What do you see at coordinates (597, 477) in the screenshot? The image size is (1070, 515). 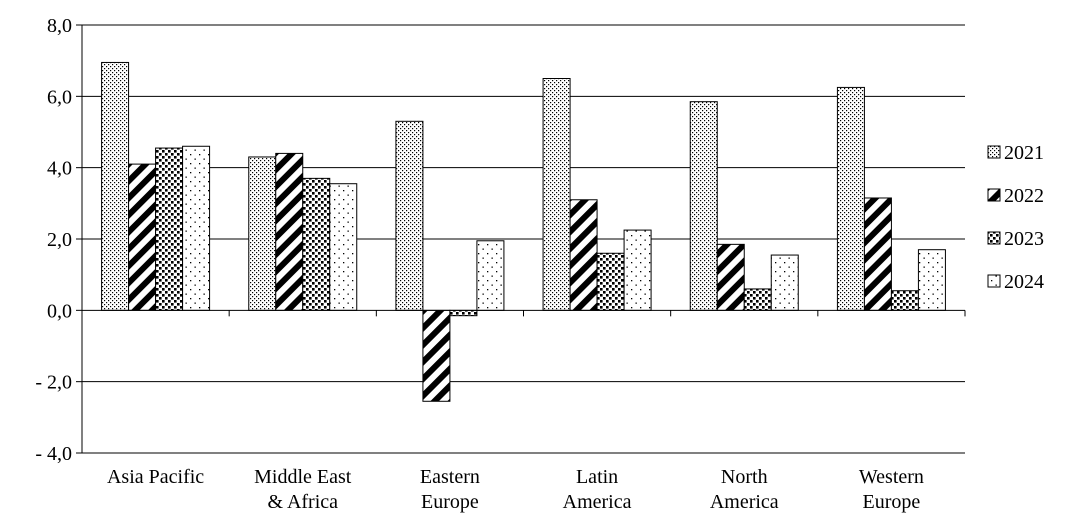 I see `category-label: Latin` at bounding box center [597, 477].